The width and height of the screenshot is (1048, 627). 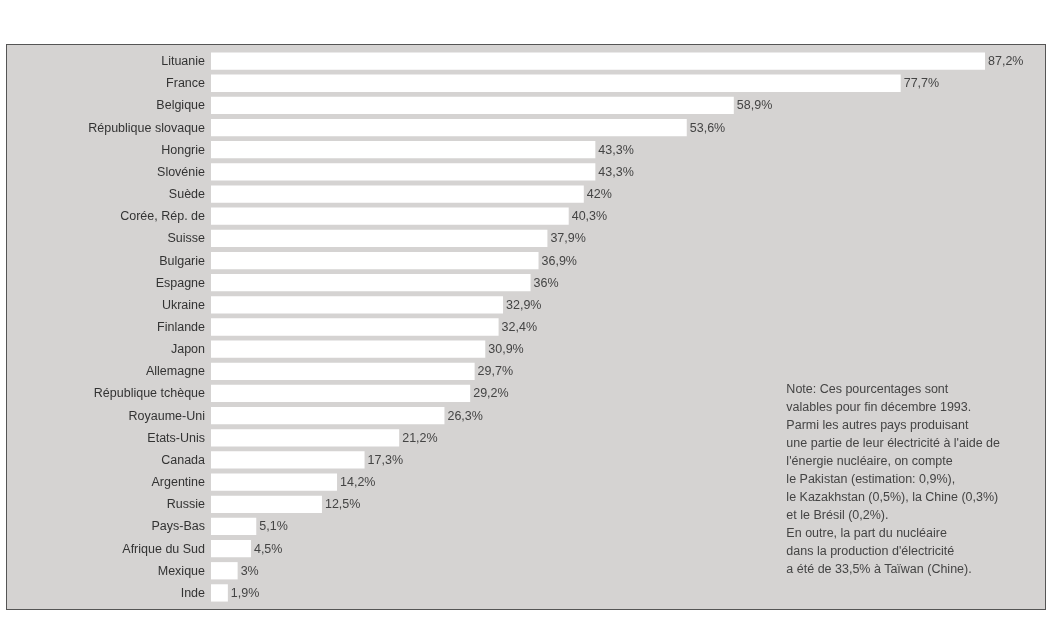 I want to click on data-label: 3%, so click(x=249, y=570).